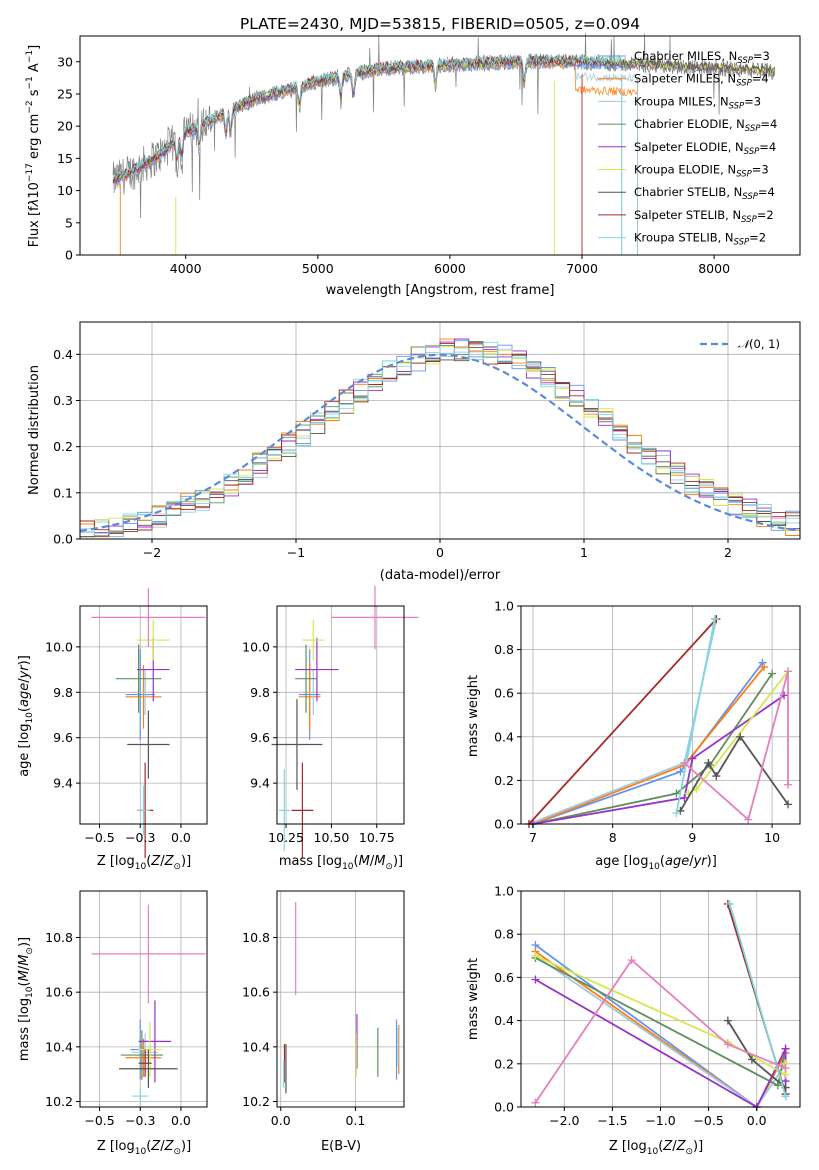  What do you see at coordinates (256, 1046) in the screenshot?
I see `mass-vs-ebv-ytick-label: 10.4` at bounding box center [256, 1046].